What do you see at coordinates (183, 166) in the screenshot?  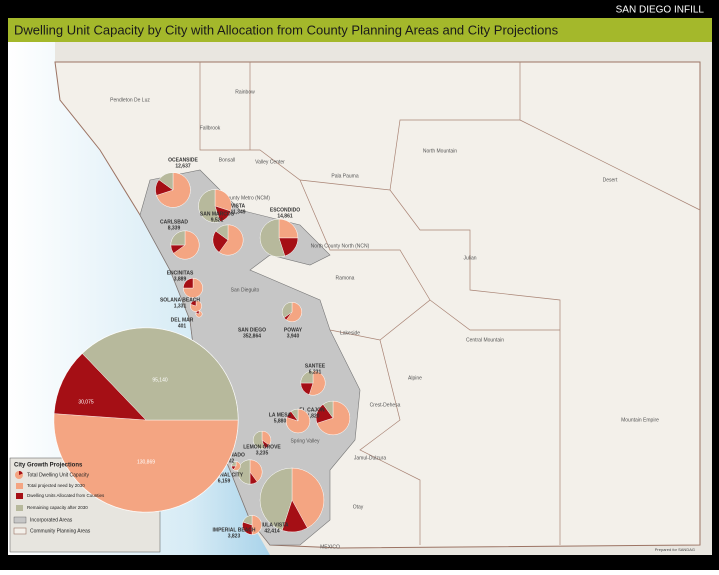 I see `city-capacity: 12,637` at bounding box center [183, 166].